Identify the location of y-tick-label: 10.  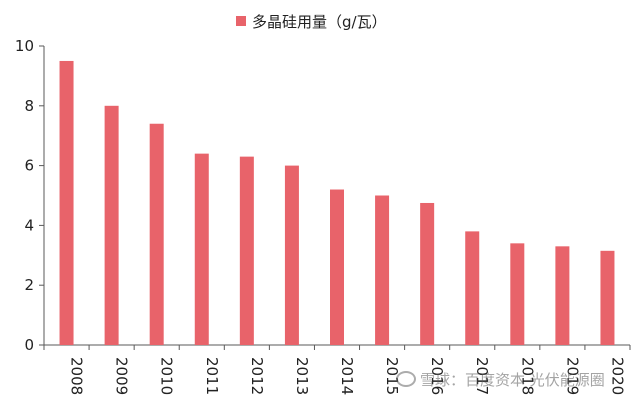
(24, 46).